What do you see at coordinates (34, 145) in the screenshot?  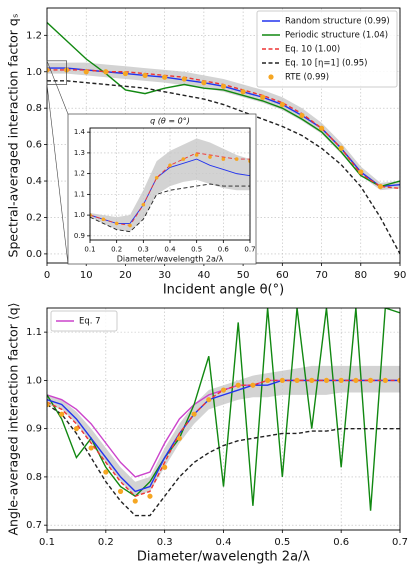 I see `y-tick-label: 0.6` at bounding box center [34, 145].